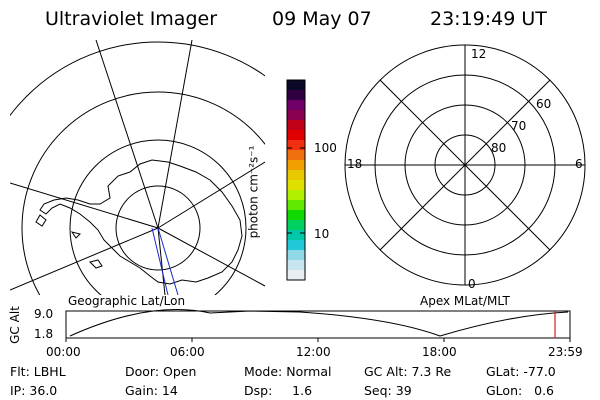  I want to click on time-tick-0600: 06:00, so click(187, 352).